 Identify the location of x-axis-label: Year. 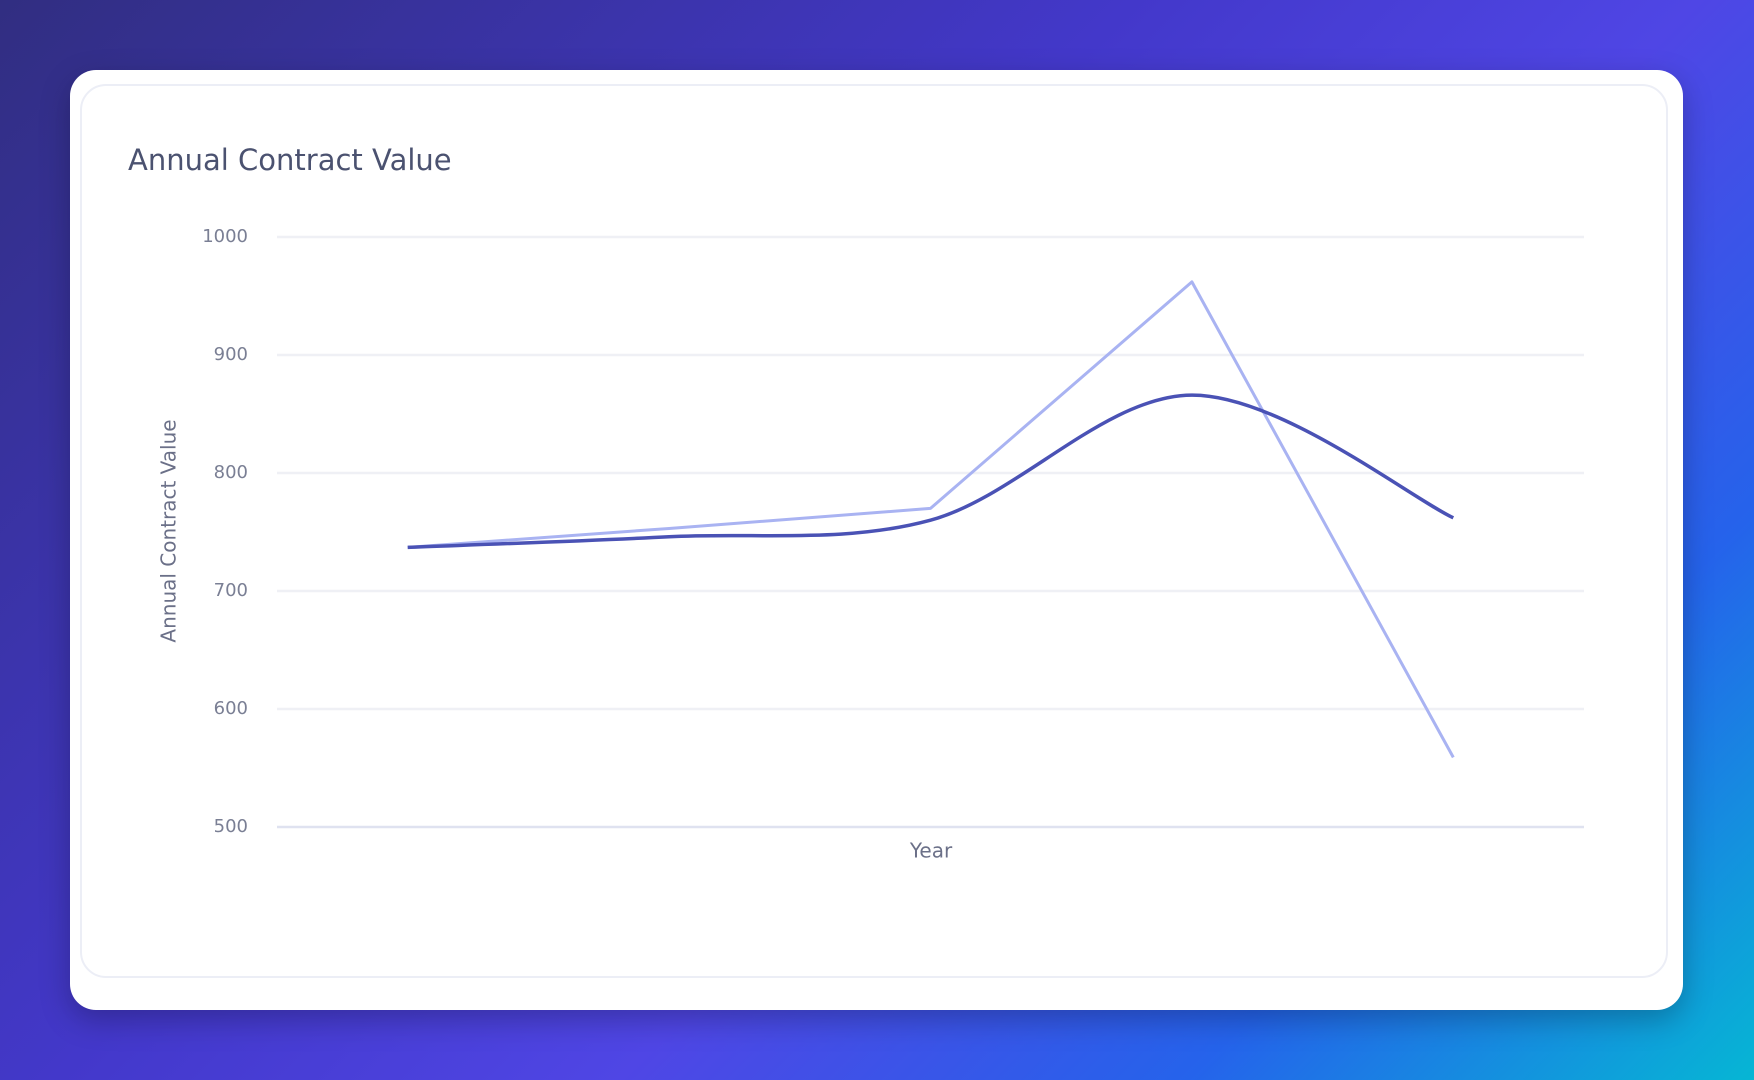
(931, 851).